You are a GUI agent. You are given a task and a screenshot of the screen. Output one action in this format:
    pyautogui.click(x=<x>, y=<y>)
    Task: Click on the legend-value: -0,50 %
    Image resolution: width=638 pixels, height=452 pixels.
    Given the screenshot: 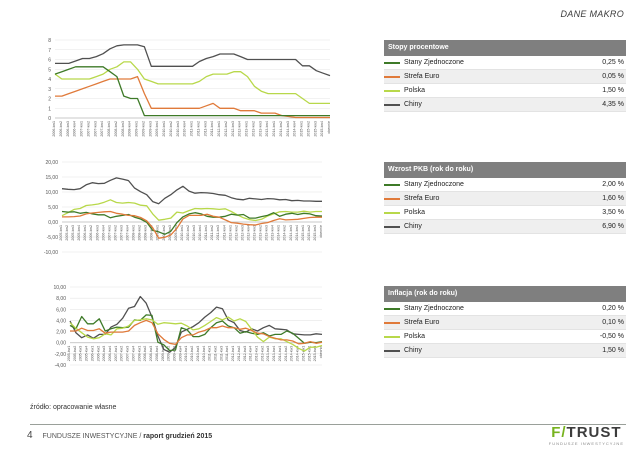 What is the action you would take?
    pyautogui.click(x=611, y=336)
    